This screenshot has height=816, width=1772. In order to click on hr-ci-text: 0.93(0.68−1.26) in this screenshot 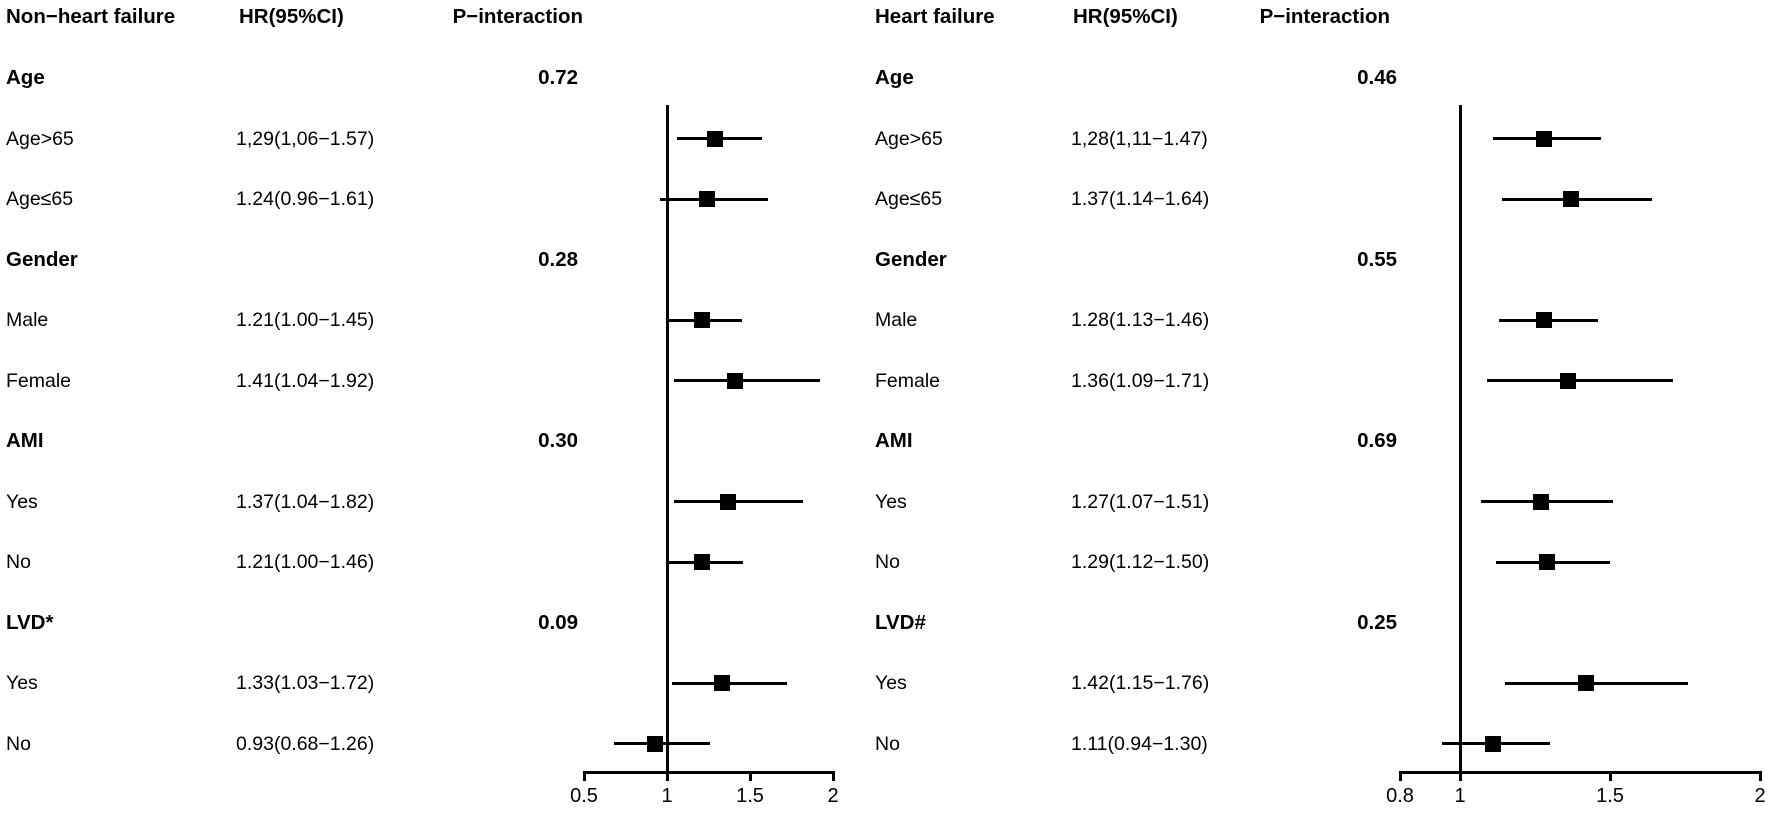, I will do `click(305, 743)`.